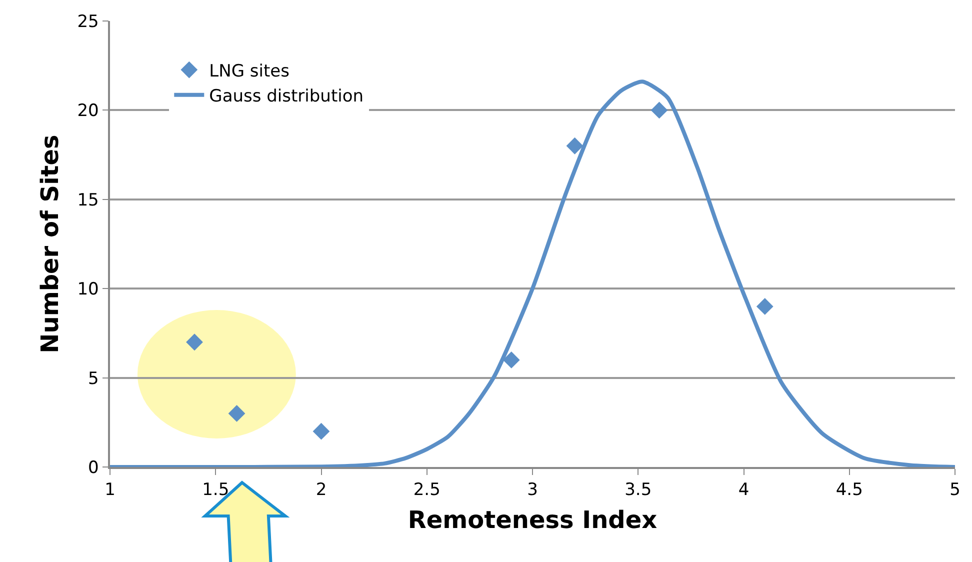  I want to click on legend-label: Gauss distribution, so click(286, 96).